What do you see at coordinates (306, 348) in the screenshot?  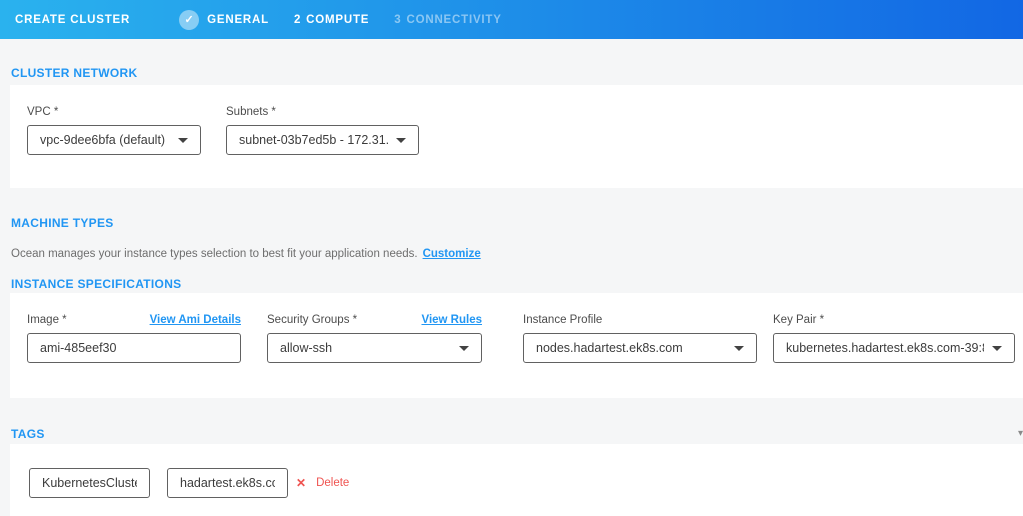 I see `security-groups-selected-value: allow-ssh` at bounding box center [306, 348].